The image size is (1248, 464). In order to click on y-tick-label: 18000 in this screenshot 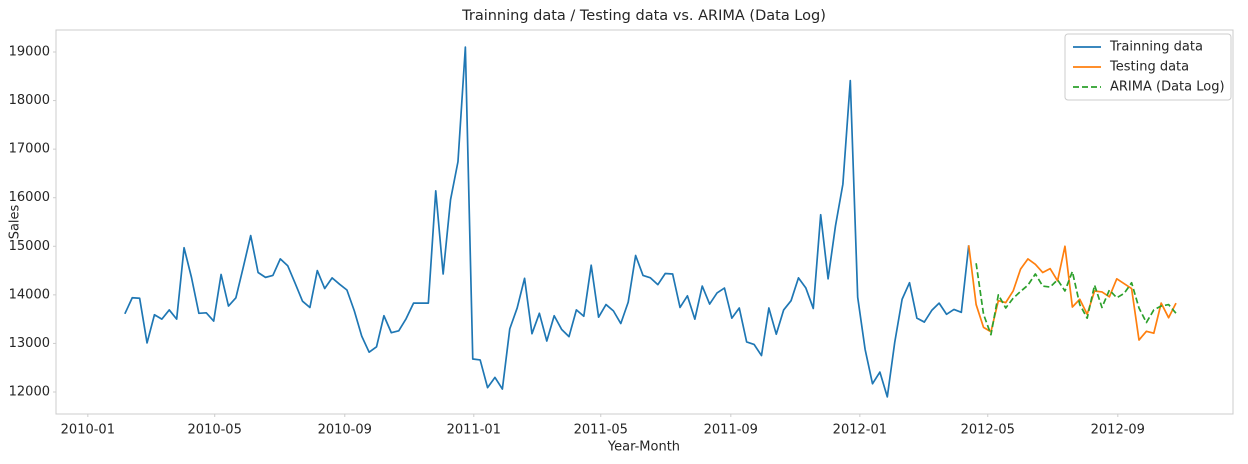, I will do `click(29, 100)`.